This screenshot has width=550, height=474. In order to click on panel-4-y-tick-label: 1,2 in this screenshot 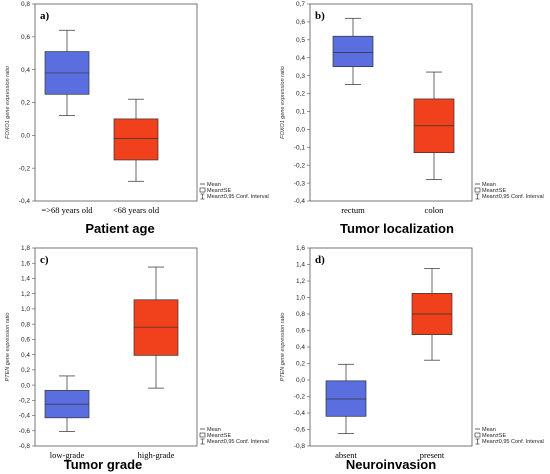, I will do `click(300, 281)`.